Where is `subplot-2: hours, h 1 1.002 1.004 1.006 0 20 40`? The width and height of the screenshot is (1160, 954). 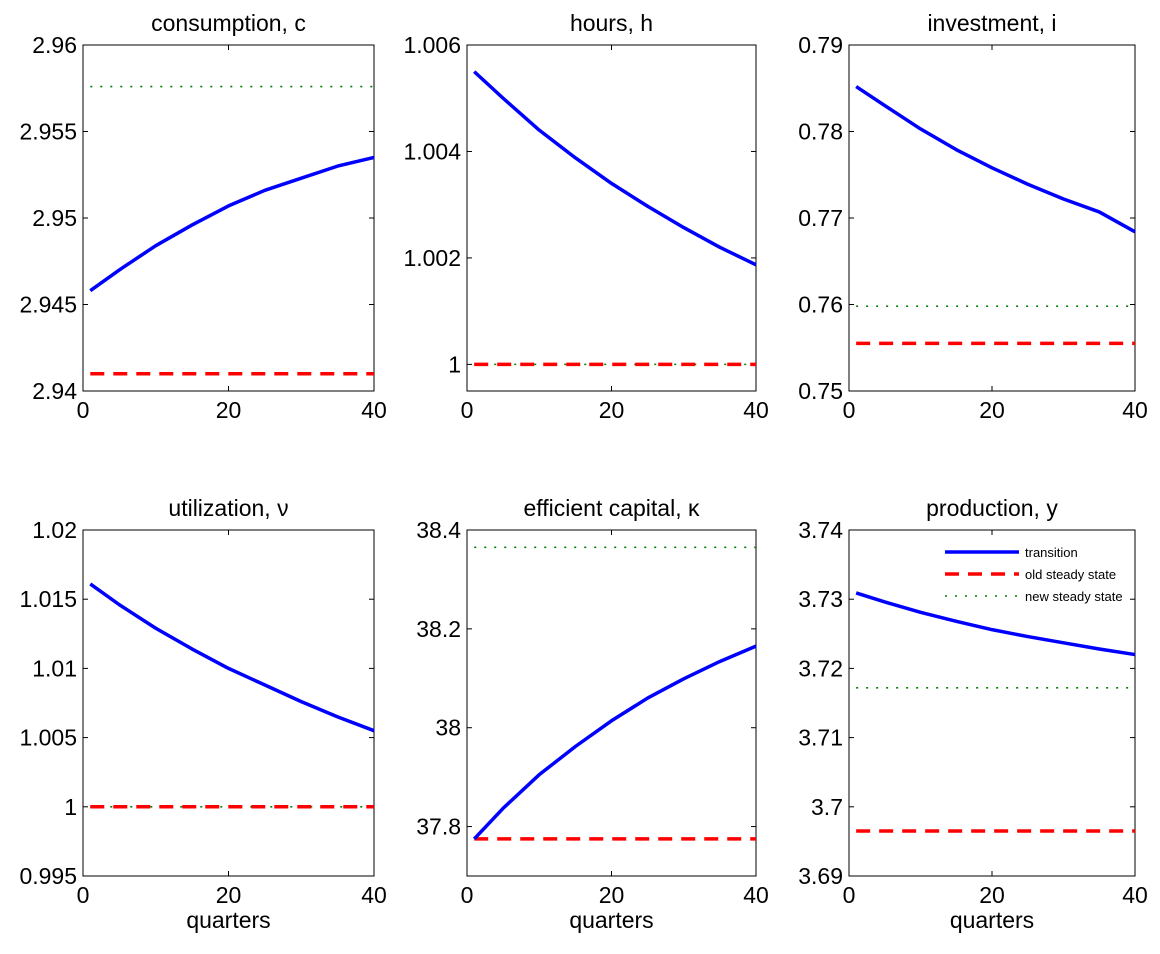 subplot-2: hours, h 1 1.002 1.004 1.006 0 20 40 is located at coordinates (585, 216).